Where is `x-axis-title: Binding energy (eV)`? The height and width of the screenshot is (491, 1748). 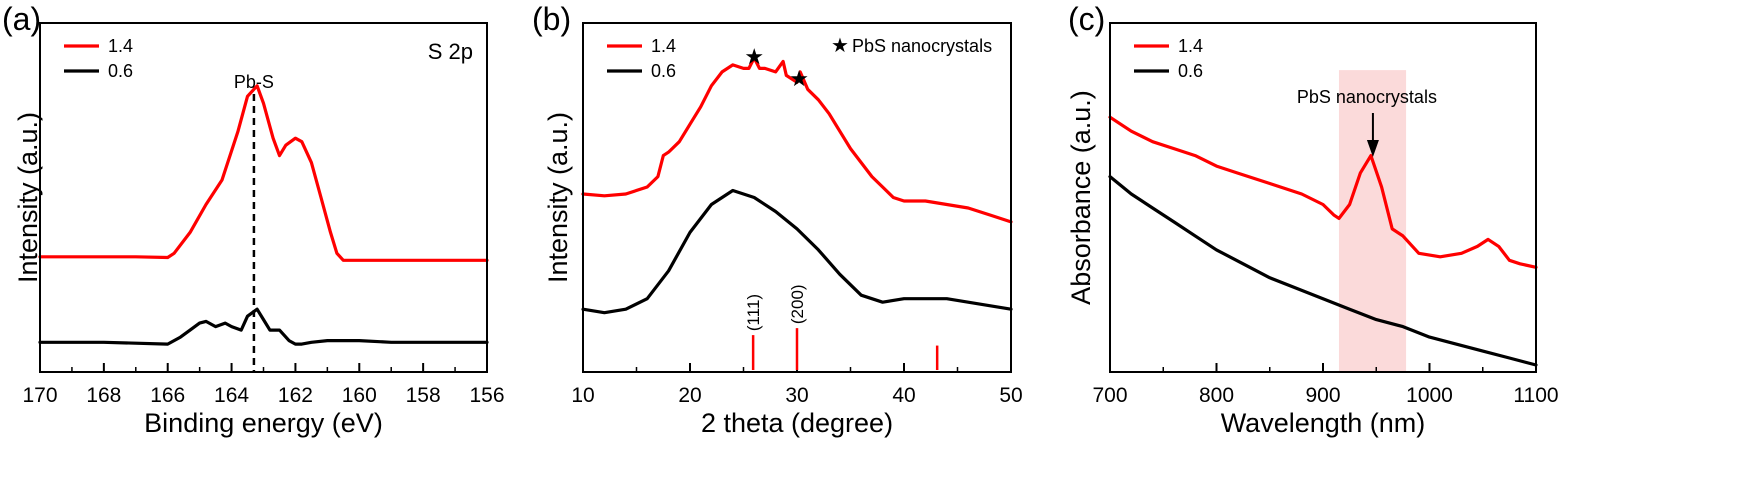
x-axis-title: Binding energy (eV) is located at coordinates (263, 423).